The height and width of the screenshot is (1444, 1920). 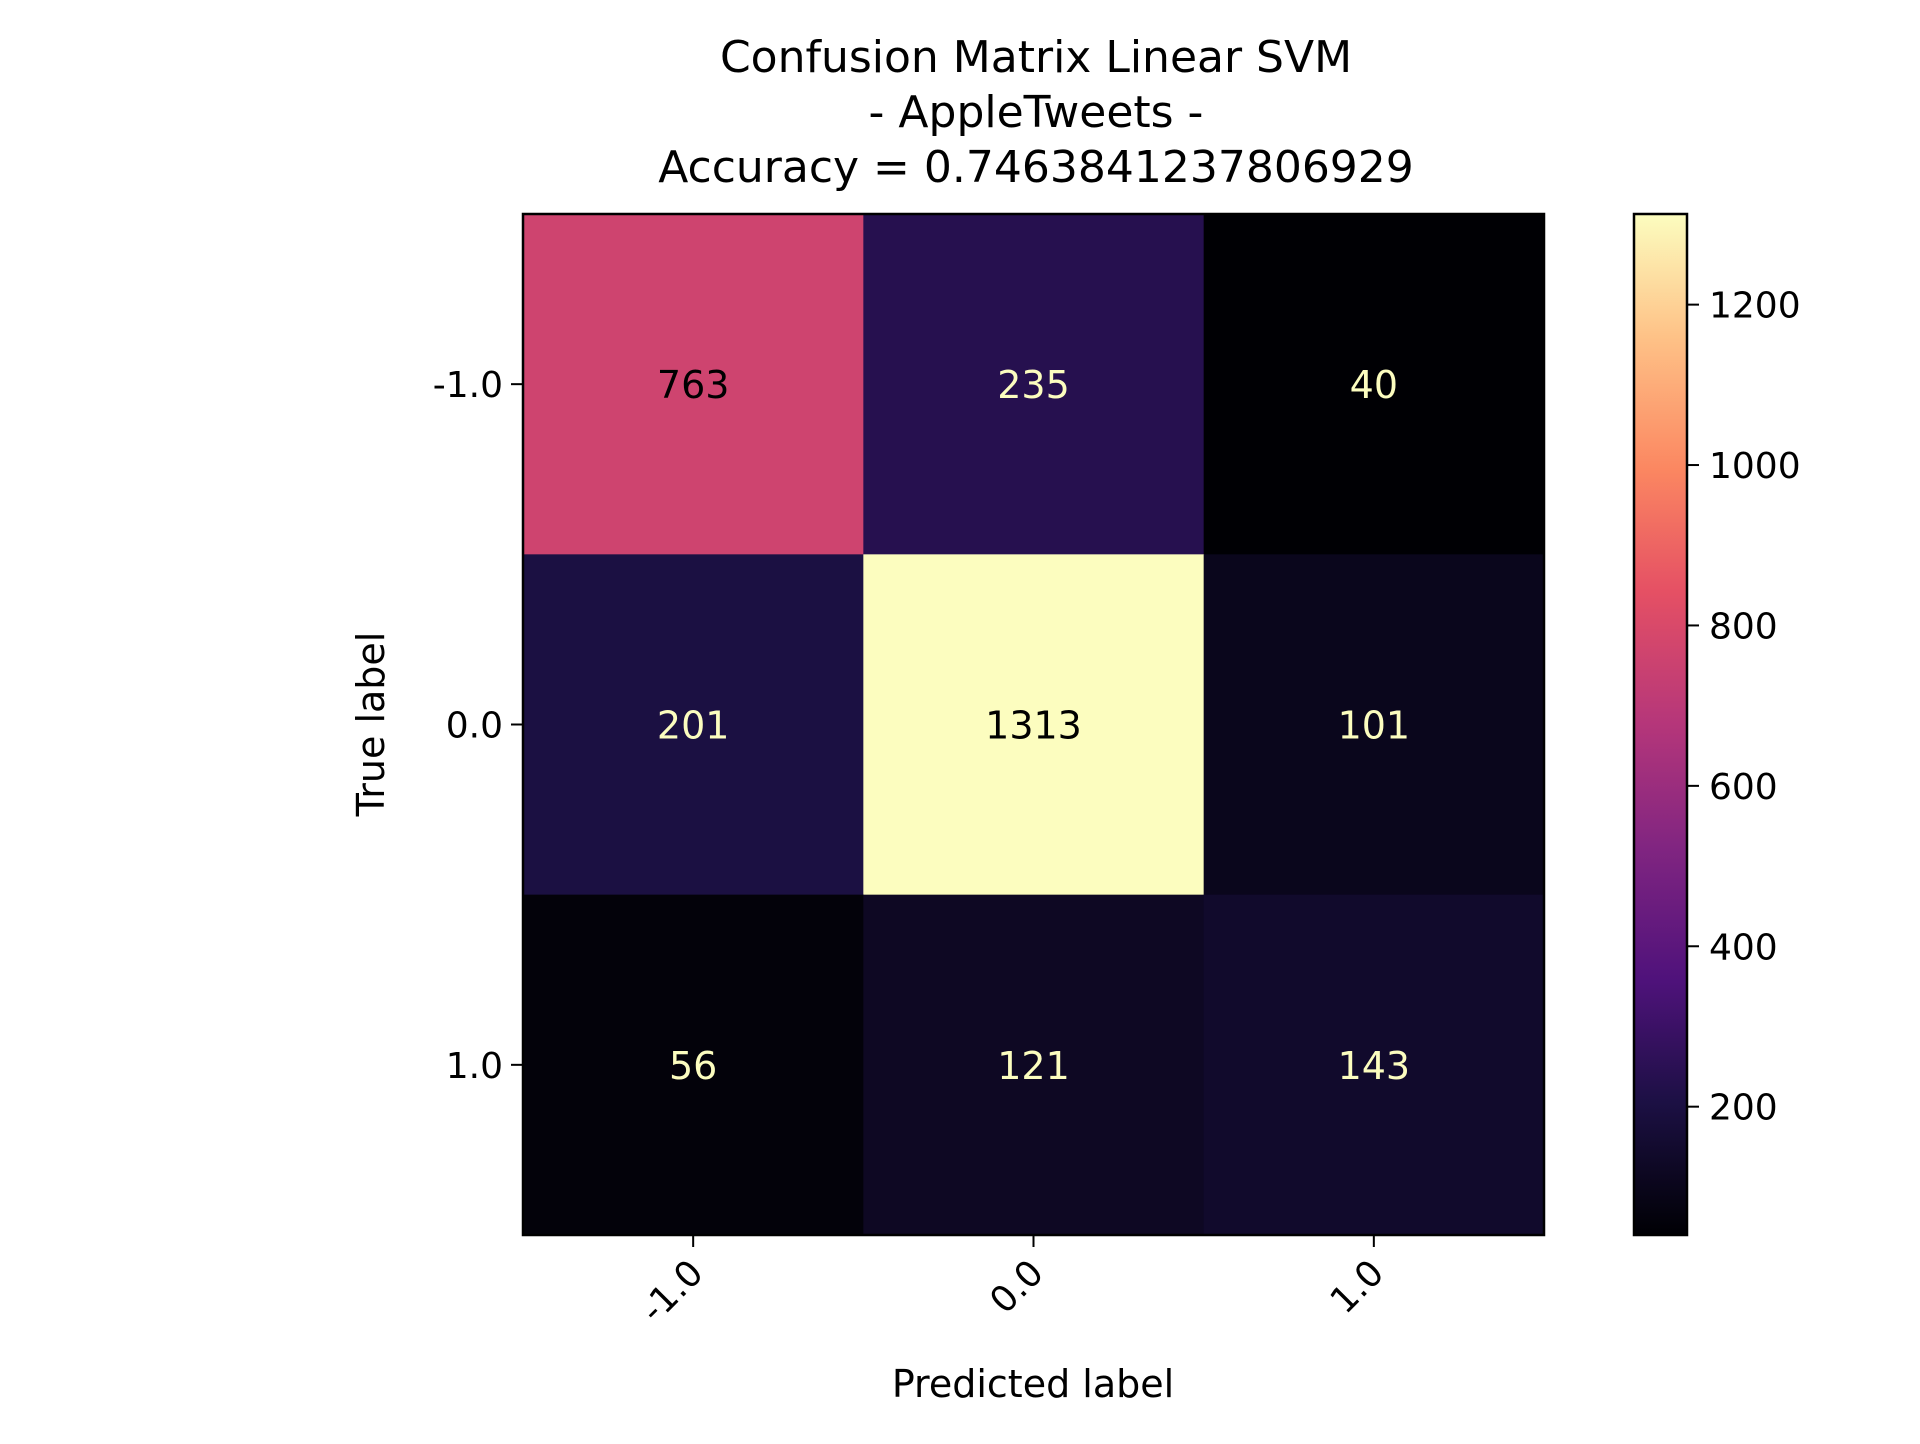 I want to click on heatmap-cell-r1-c0, so click(x=693, y=725).